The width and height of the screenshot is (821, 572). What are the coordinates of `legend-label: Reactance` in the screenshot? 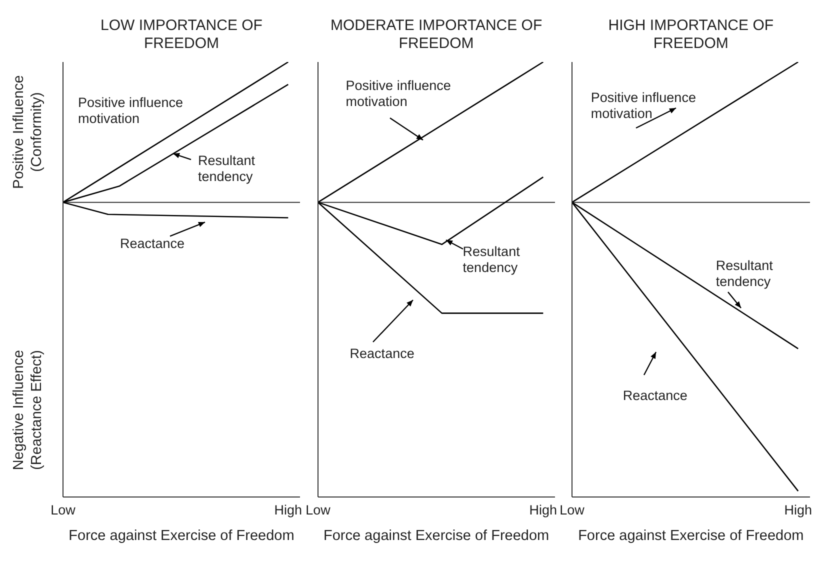 It's located at (655, 396).